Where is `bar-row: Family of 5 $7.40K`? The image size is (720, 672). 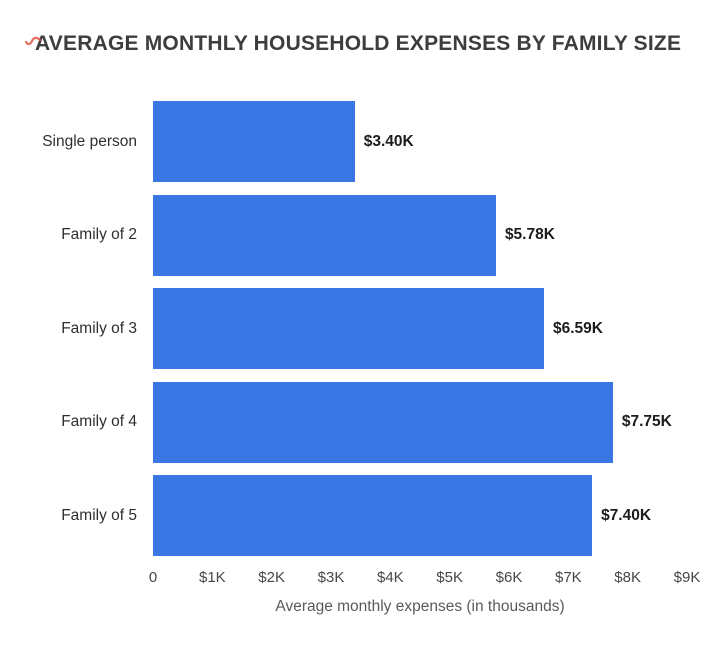 bar-row: Family of 5 $7.40K is located at coordinates (360, 515).